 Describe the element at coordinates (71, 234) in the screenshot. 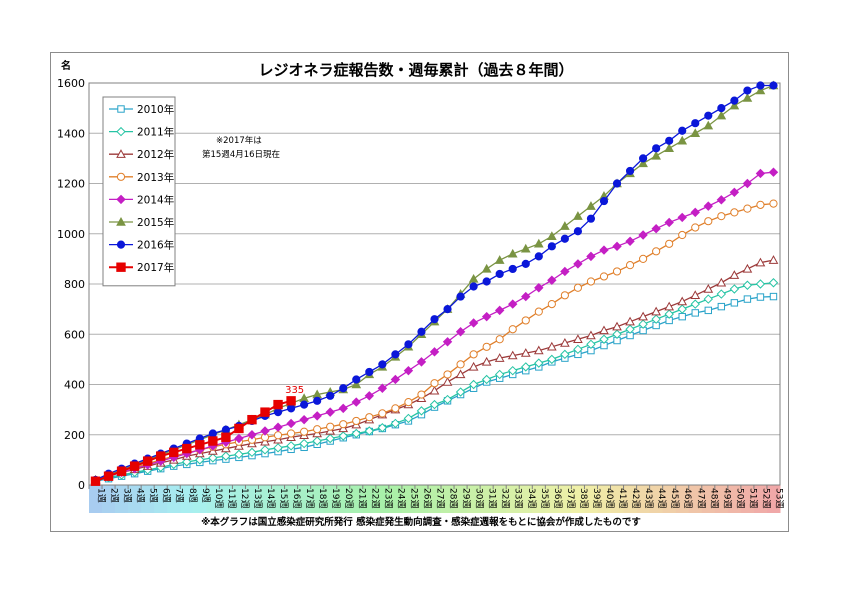

I see `y-tick-label: 1000` at that location.